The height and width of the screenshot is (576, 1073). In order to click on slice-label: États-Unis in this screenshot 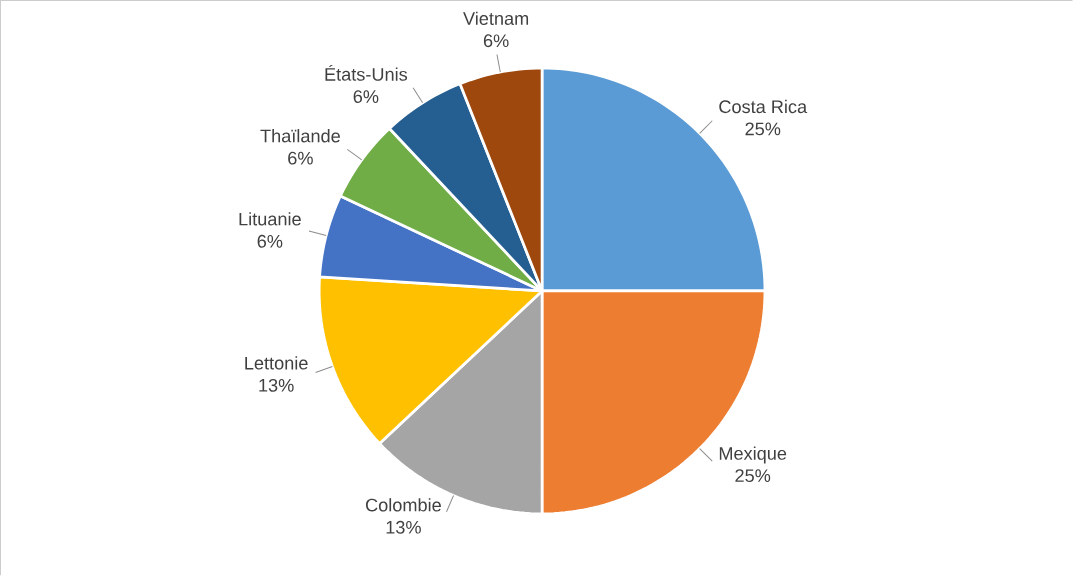, I will do `click(366, 72)`.